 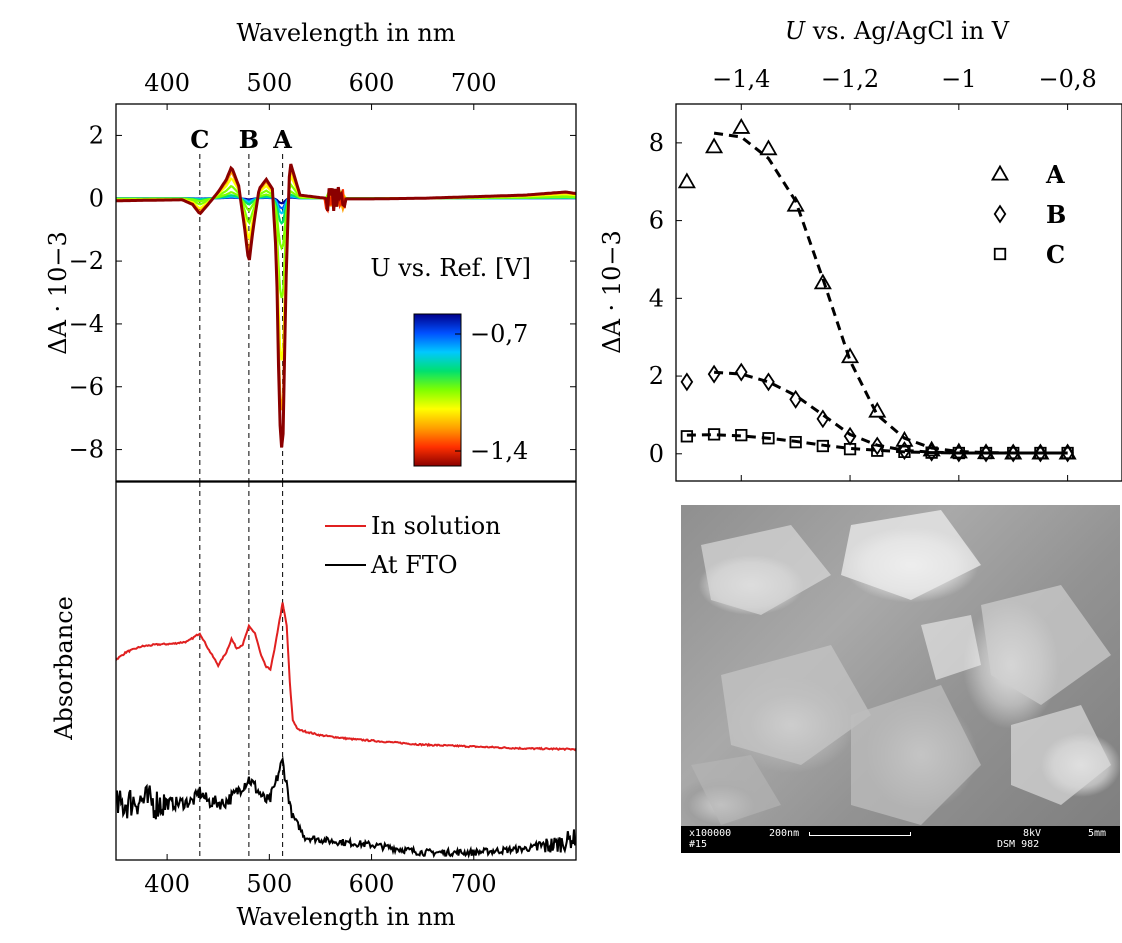 I want to click on y-tick-label: 2, so click(x=656, y=376).